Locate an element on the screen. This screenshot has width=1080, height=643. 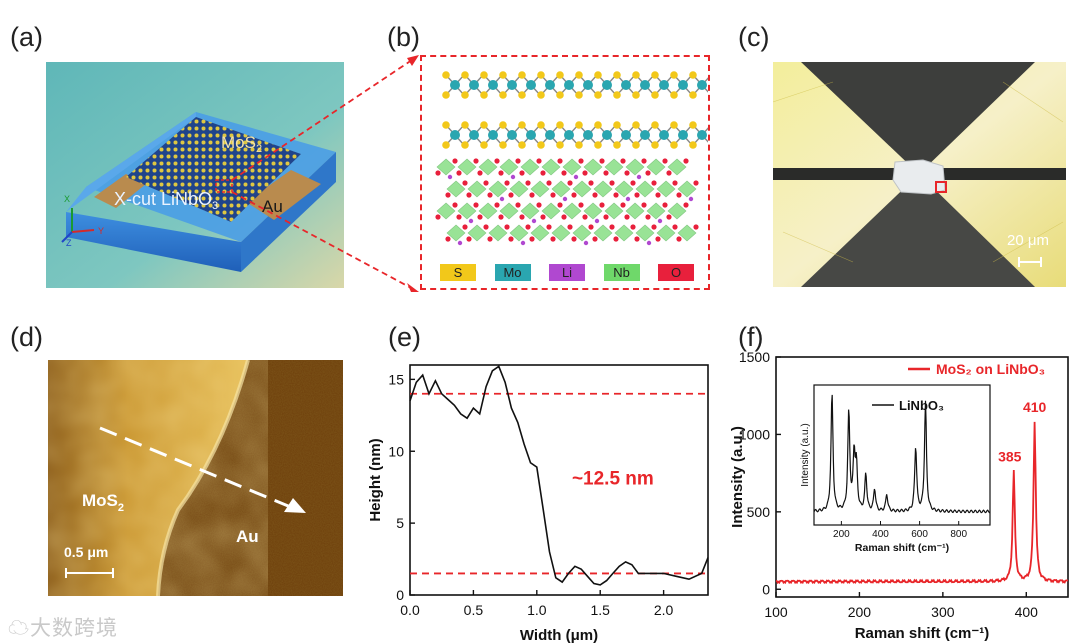
afm-image: MoS2 Au 0.5 μm is located at coordinates (195, 478).